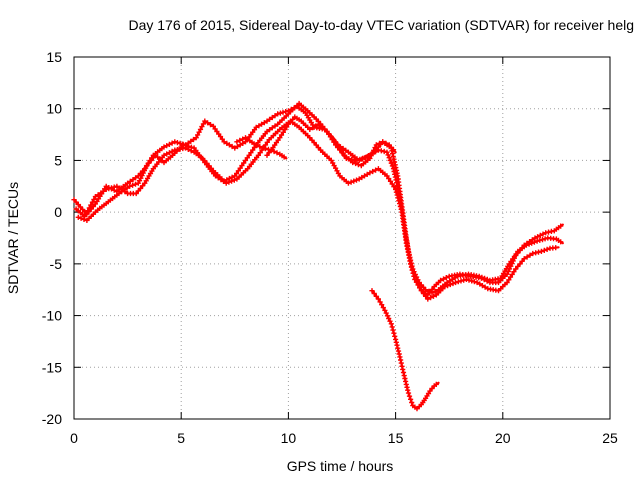  Describe the element at coordinates (340, 466) in the screenshot. I see `x-axis-label: GPS time / hours` at that location.